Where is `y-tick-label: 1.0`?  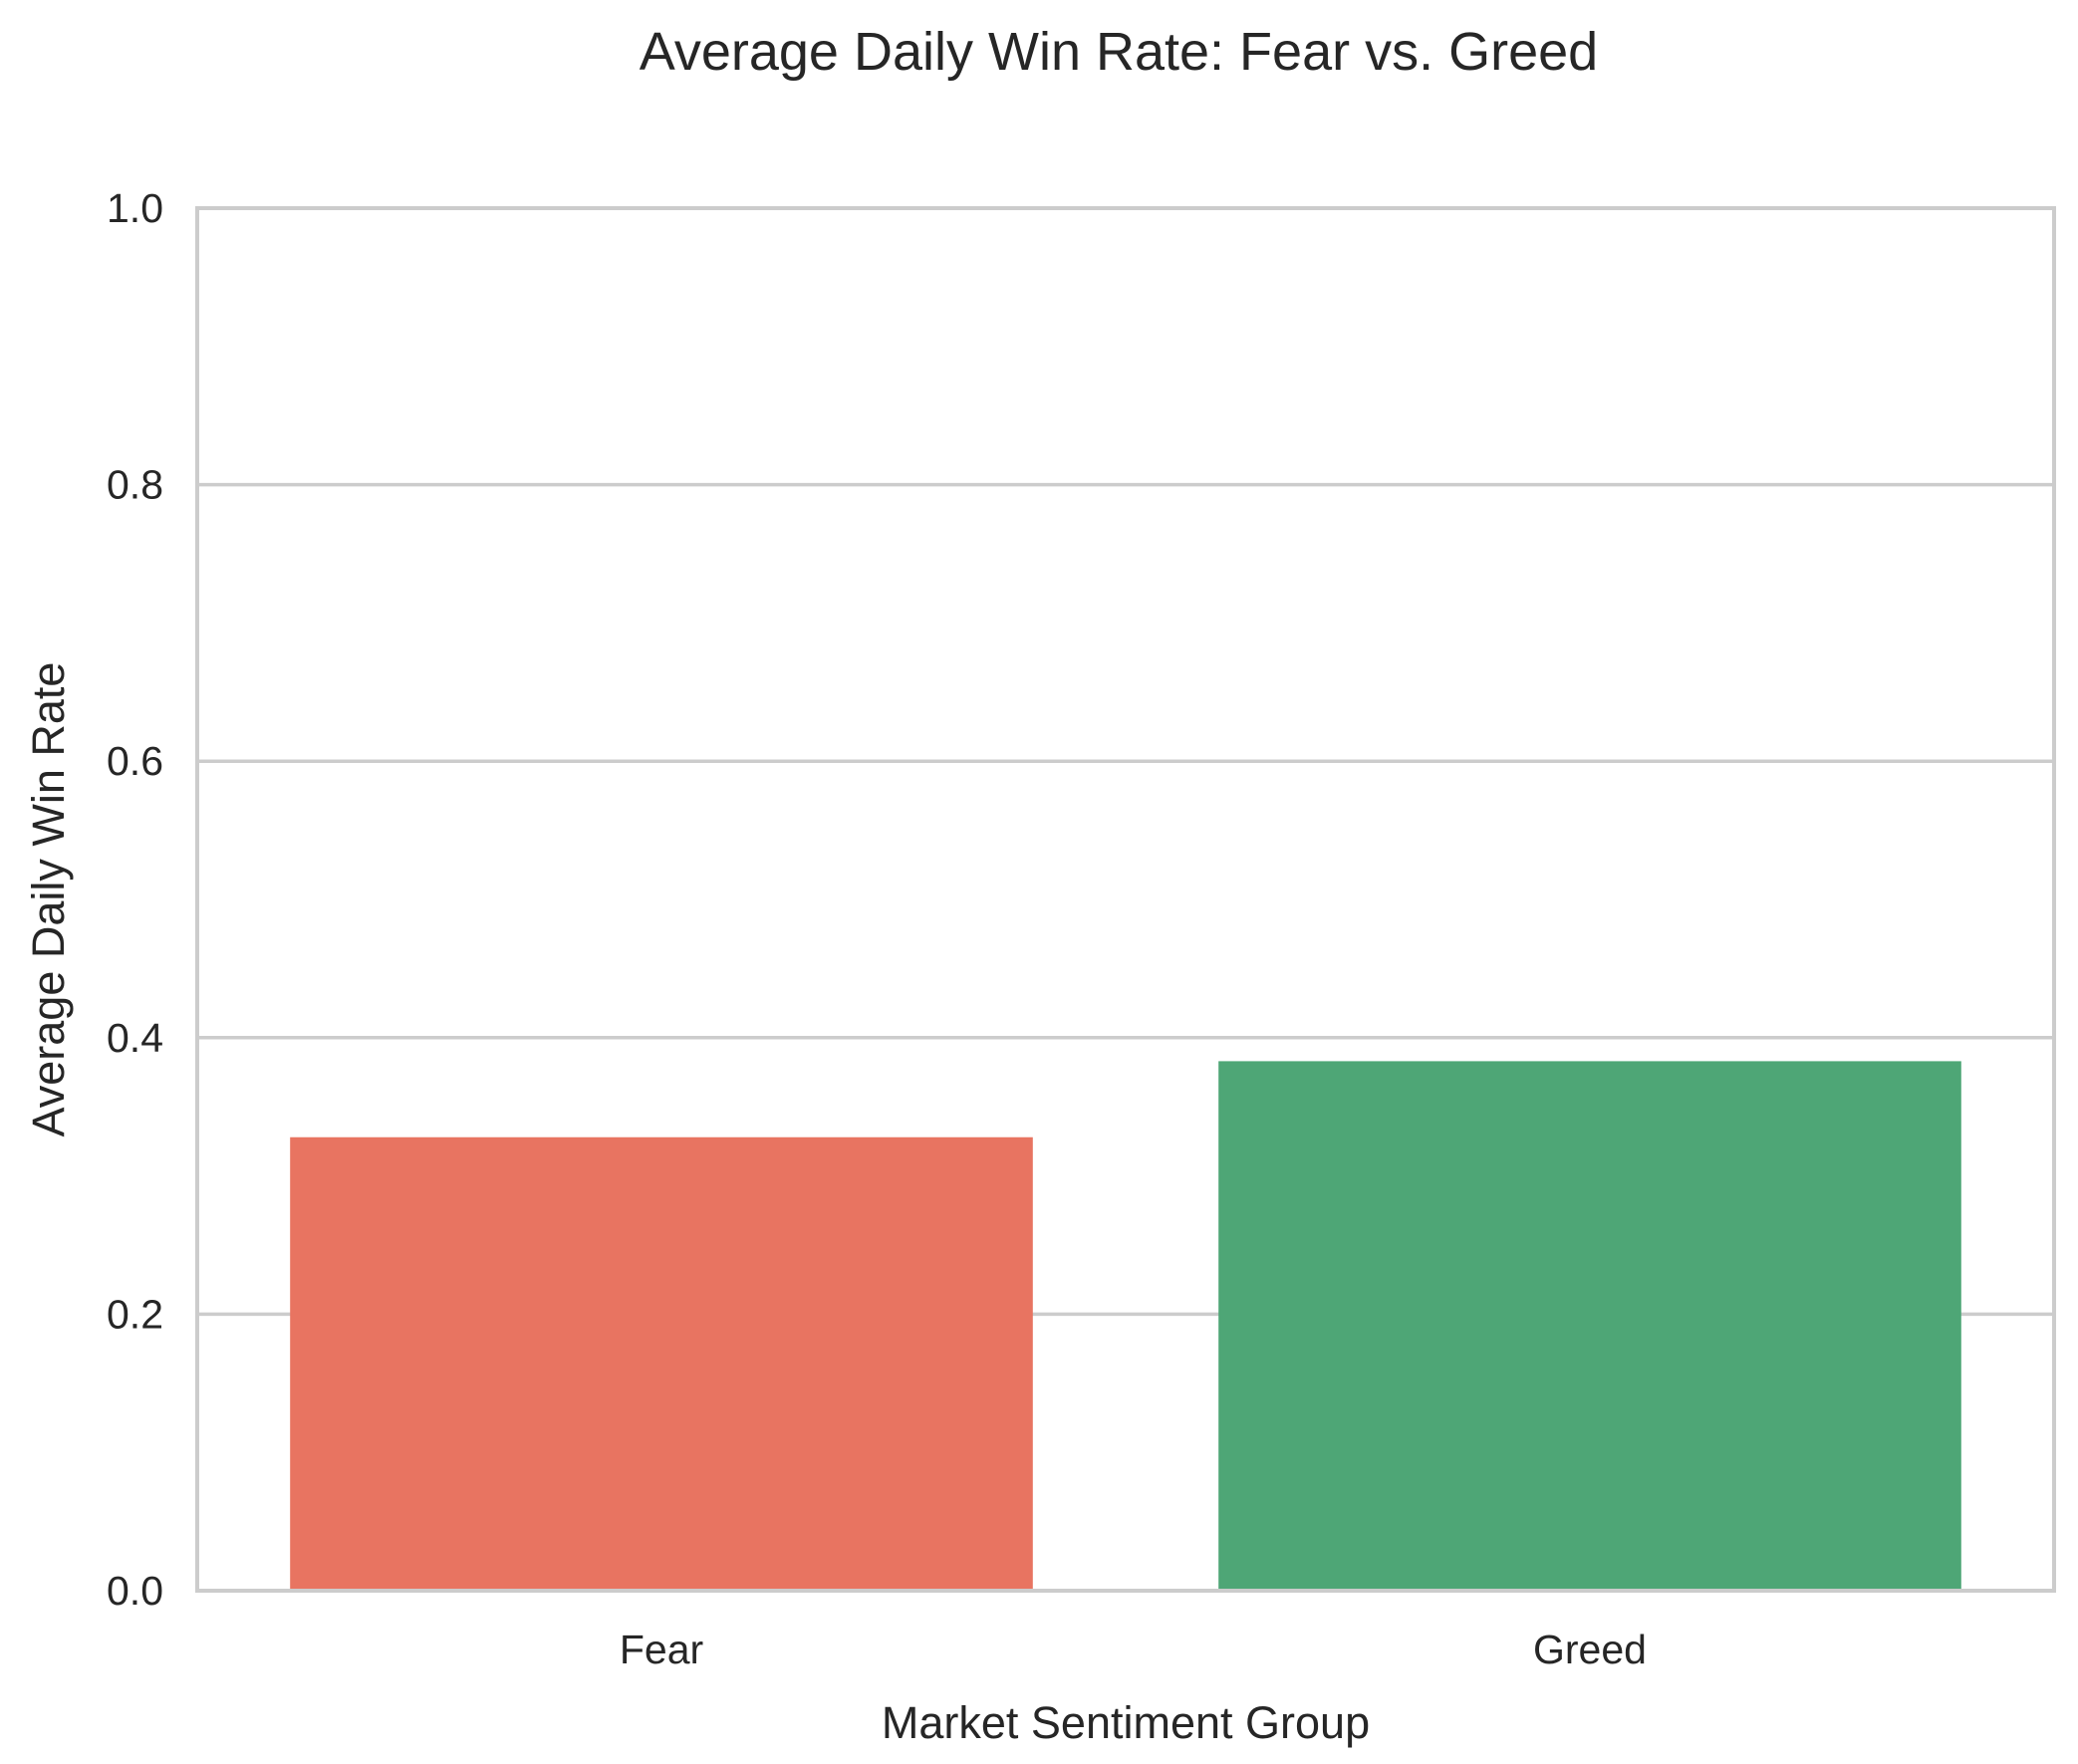 y-tick-label: 1.0 is located at coordinates (135, 208).